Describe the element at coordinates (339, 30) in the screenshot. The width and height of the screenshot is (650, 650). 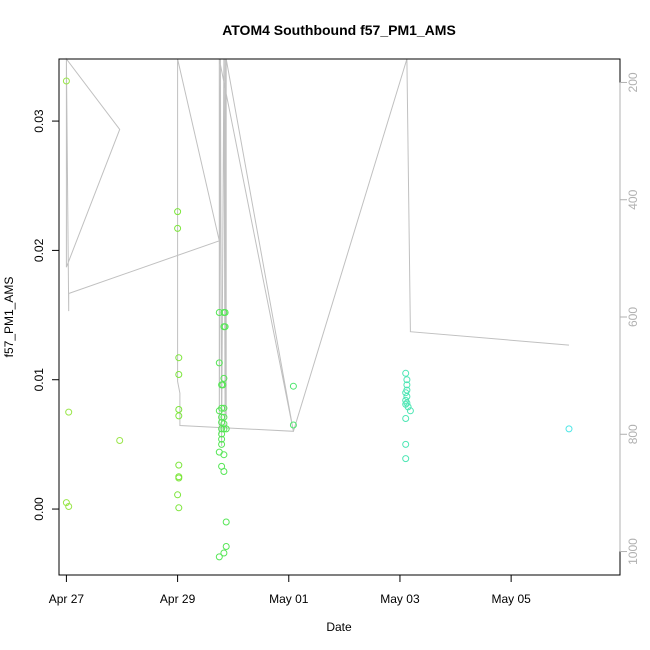
I see `chart-title: ATOM4 Southbound f57_PM1_AMS` at that location.